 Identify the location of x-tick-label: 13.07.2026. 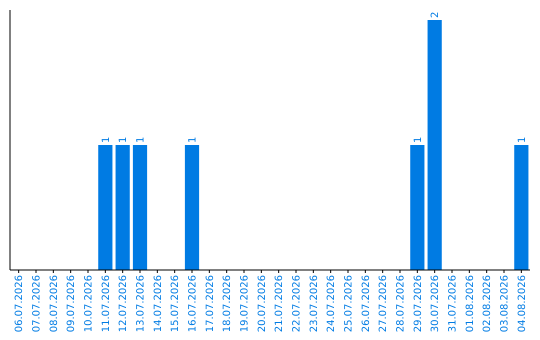
(141, 303).